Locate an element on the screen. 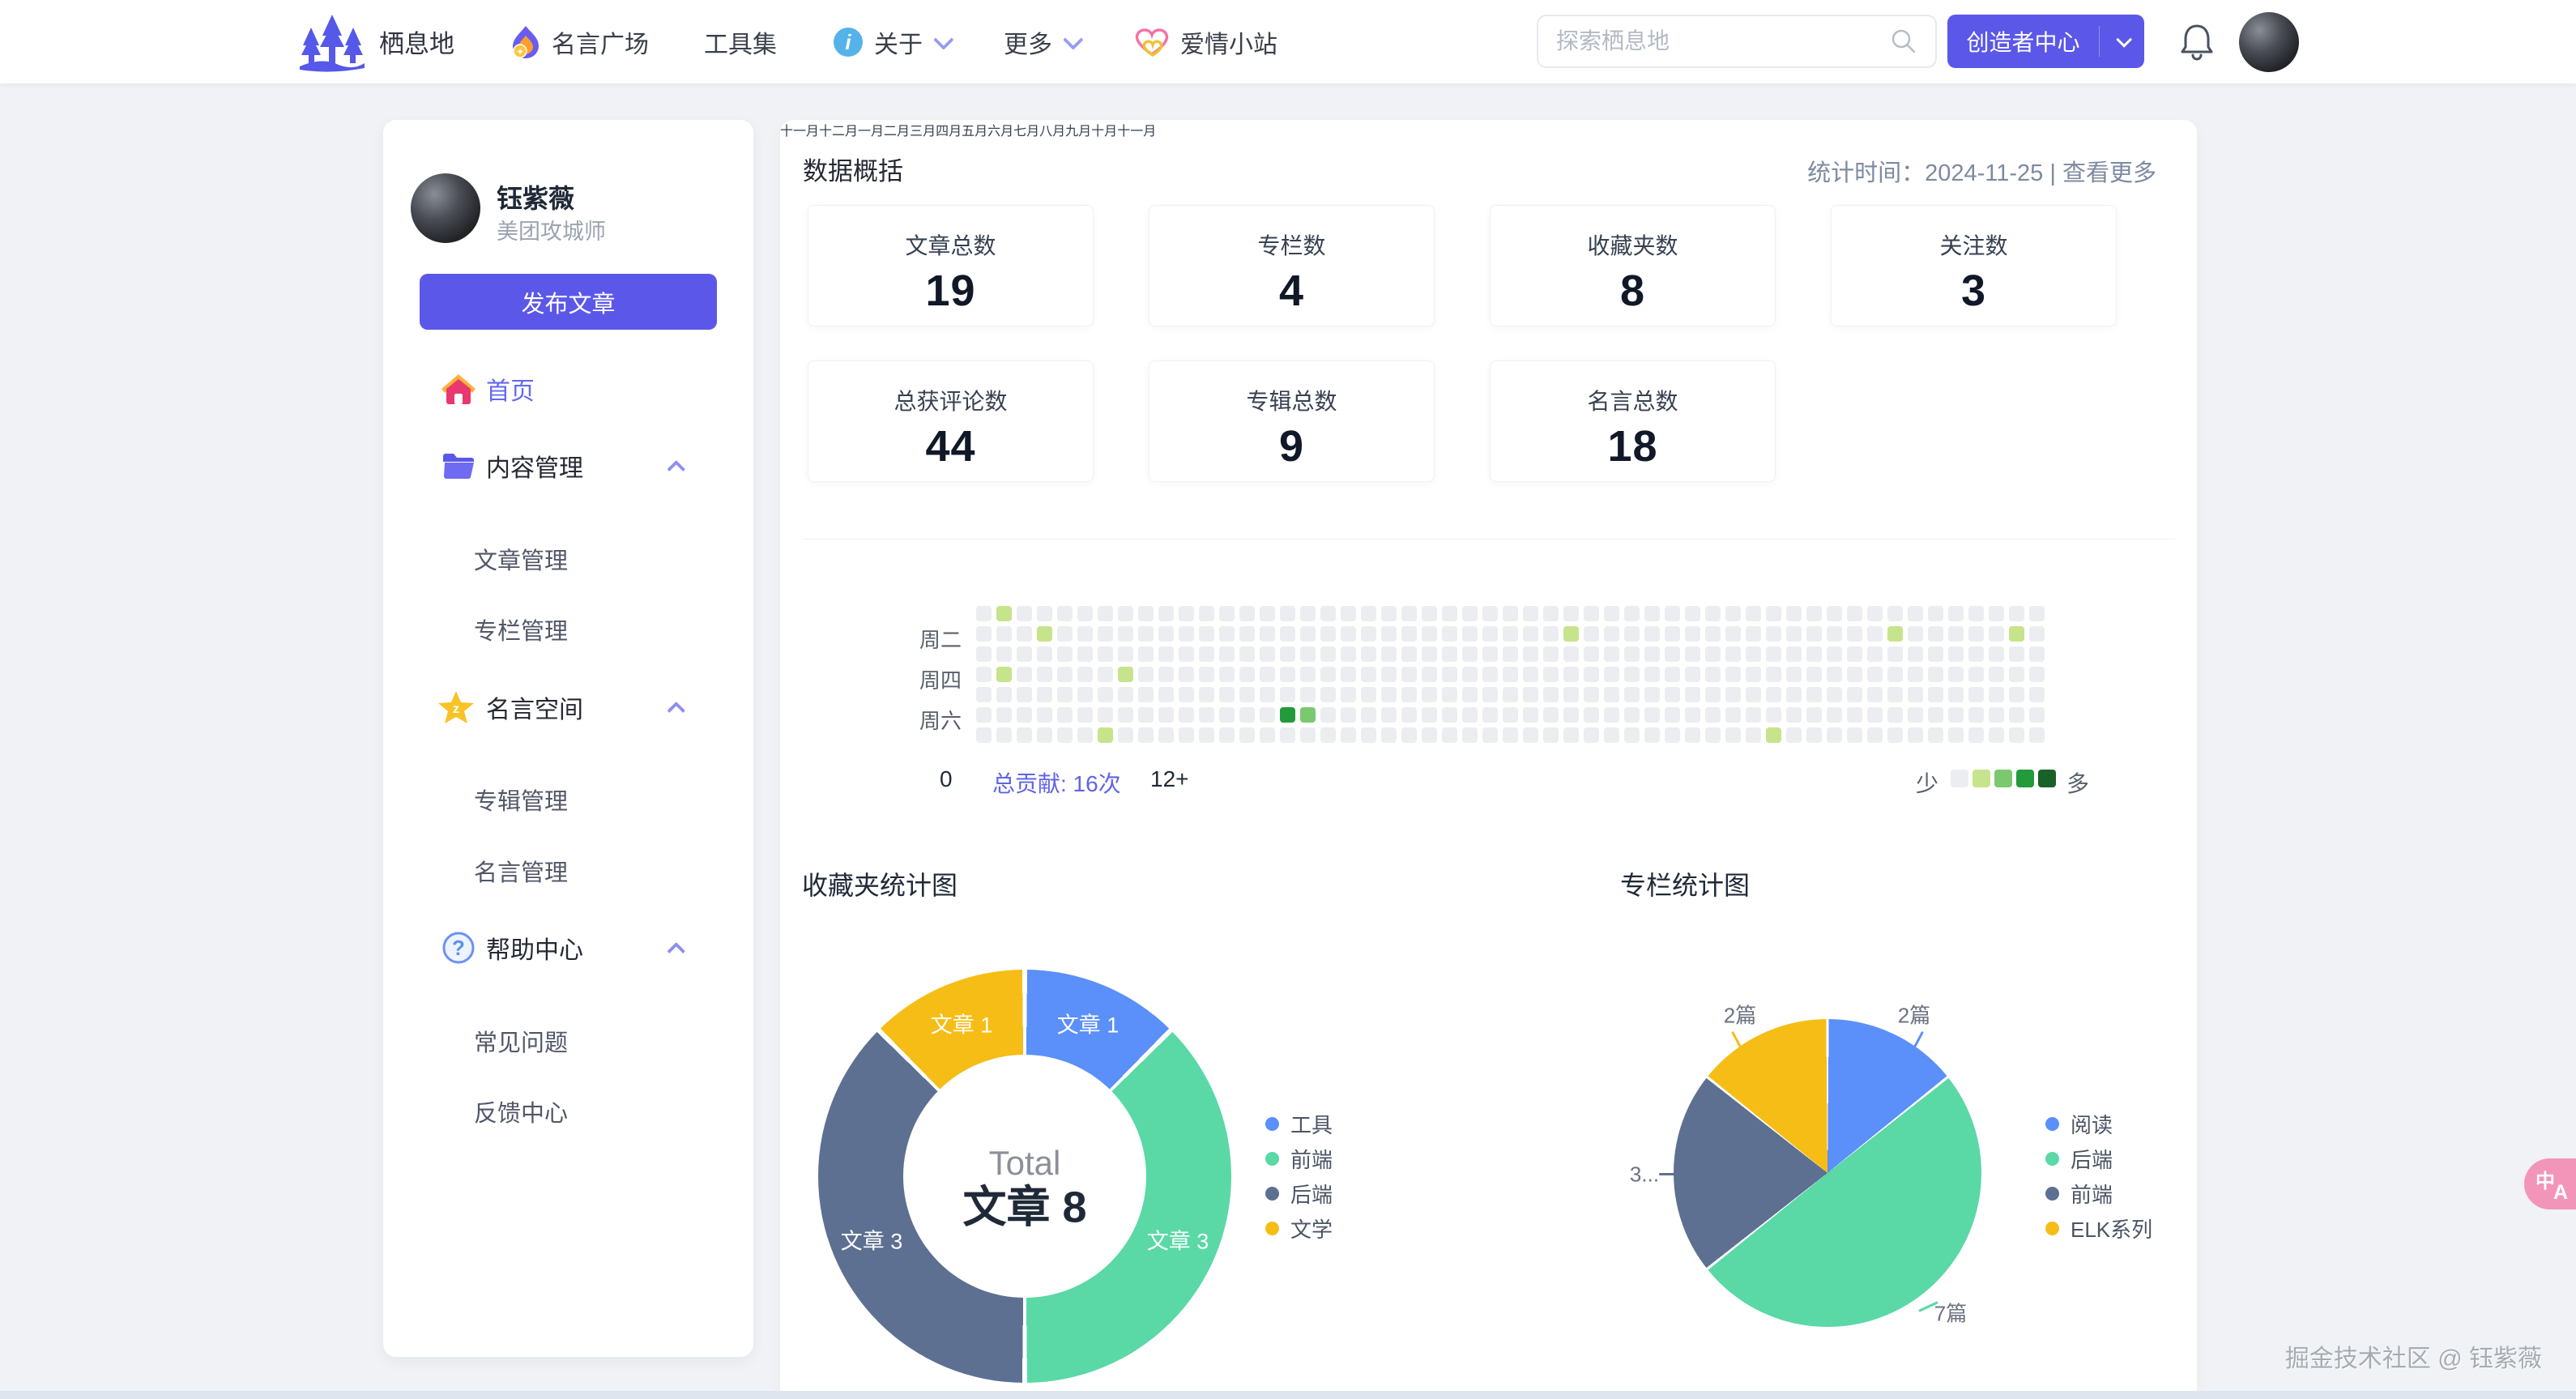 This screenshot has height=1399, width=2576. legend-item: ELK系列 is located at coordinates (2134, 1228).